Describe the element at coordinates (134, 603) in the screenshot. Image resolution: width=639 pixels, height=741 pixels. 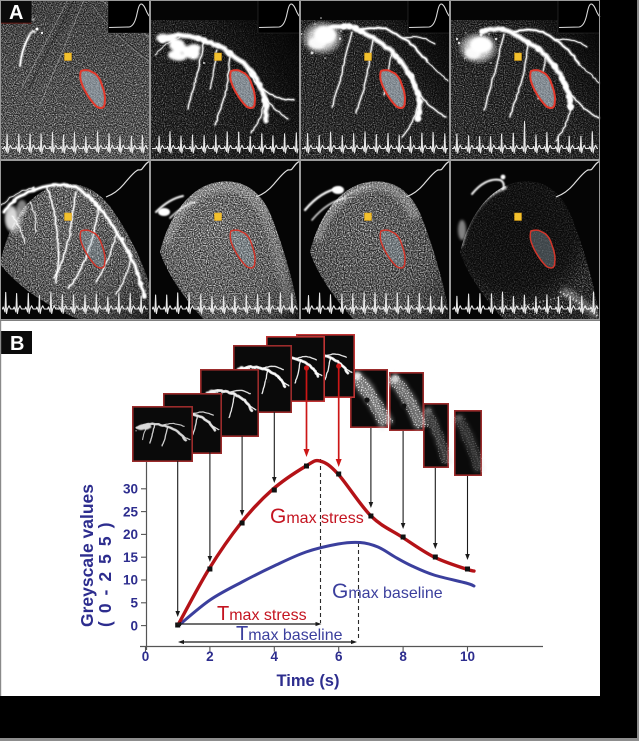
I see `svg-text: 5` at that location.